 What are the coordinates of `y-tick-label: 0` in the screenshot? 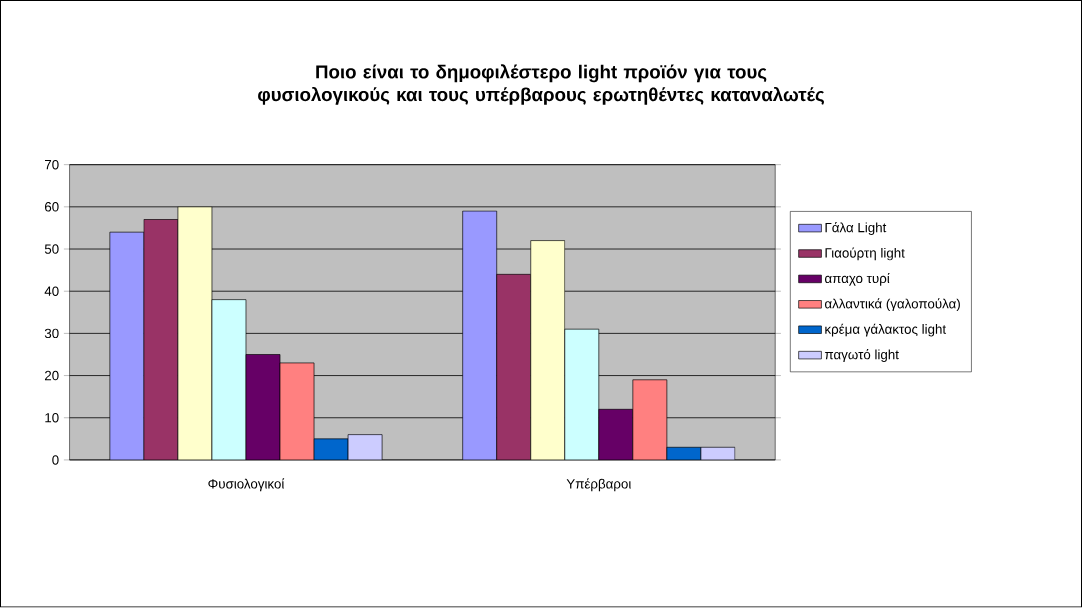 It's located at (55, 460).